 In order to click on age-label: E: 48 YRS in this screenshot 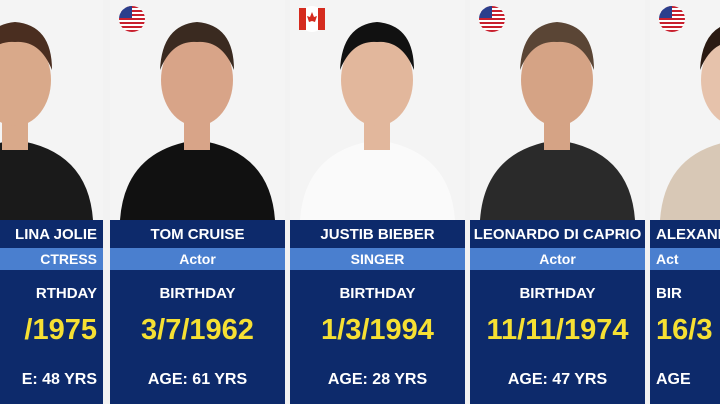, I will do `click(59, 379)`.